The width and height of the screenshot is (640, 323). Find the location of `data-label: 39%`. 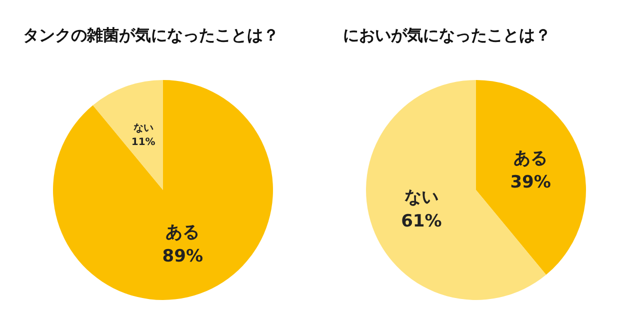

data-label: 39% is located at coordinates (530, 182).